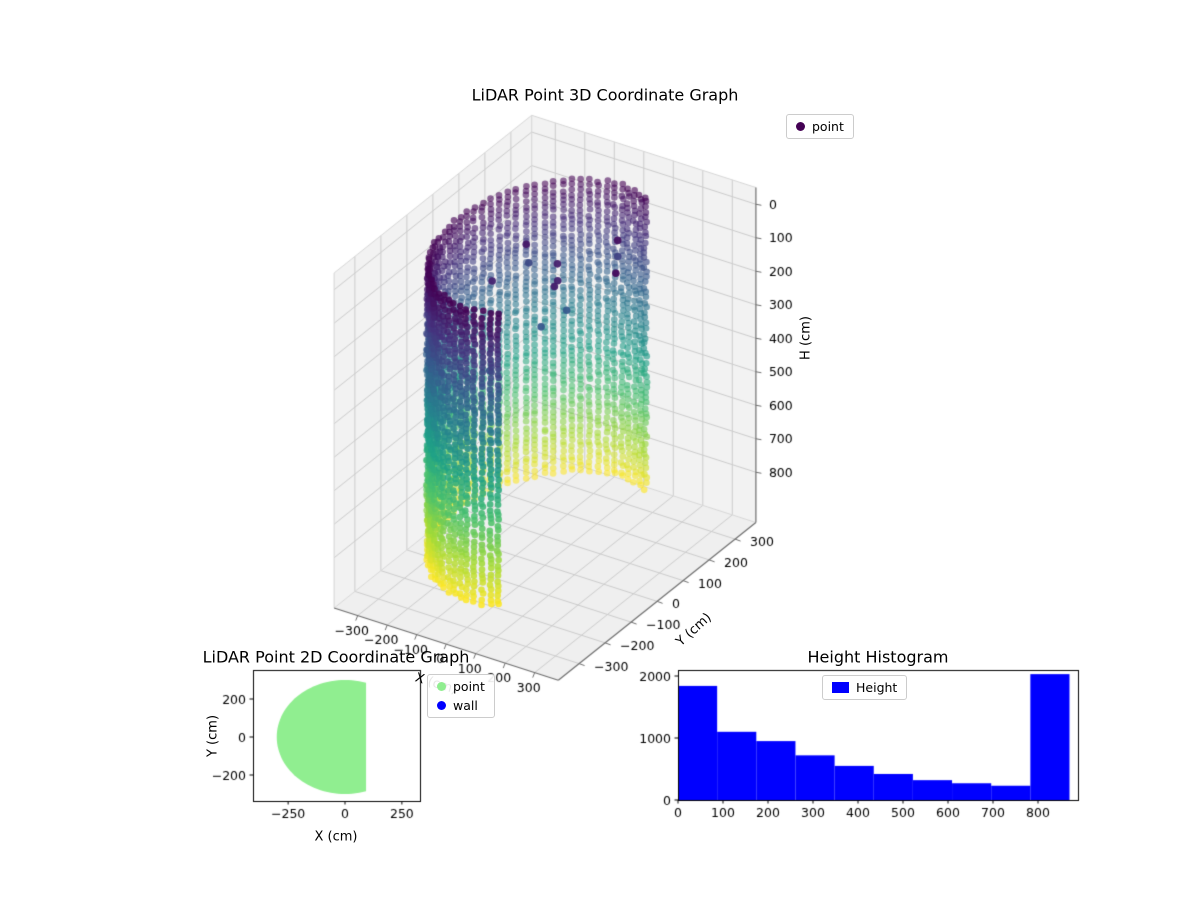 The width and height of the screenshot is (1200, 900). What do you see at coordinates (605, 95) in the screenshot?
I see `plot3d-title: LiDAR Point 3D Coordinate Graph` at bounding box center [605, 95].